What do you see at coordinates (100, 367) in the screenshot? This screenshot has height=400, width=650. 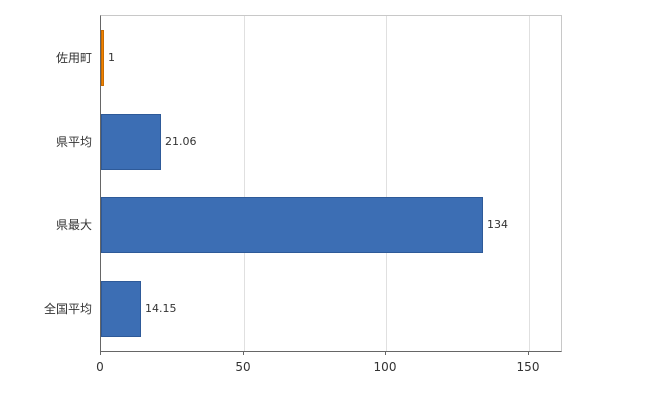 I see `x-tick-label: 0` at bounding box center [100, 367].